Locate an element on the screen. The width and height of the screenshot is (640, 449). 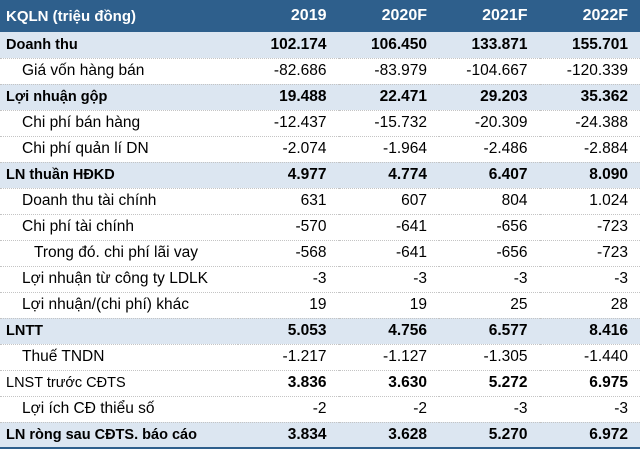
cell-2021f: 5.270 is located at coordinates (489, 435).